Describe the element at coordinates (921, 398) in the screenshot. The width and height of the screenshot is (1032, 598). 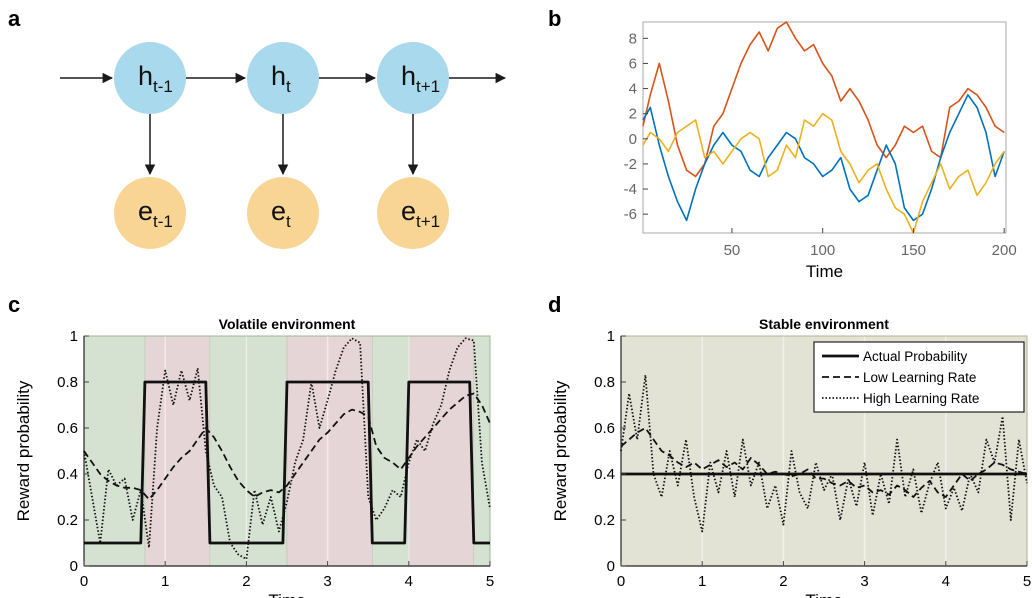
I see `legend-label-2: High Learning Rate` at that location.